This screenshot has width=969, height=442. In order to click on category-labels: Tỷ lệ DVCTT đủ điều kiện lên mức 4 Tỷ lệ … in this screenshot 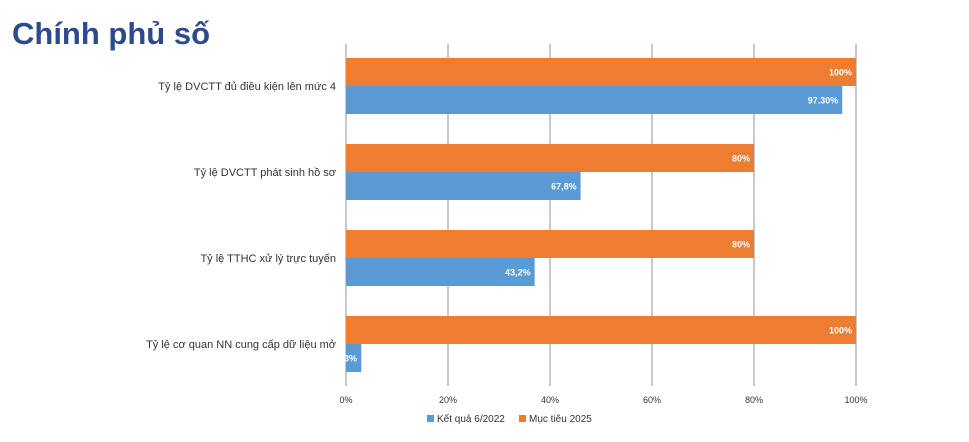, I will do `click(241, 216)`.